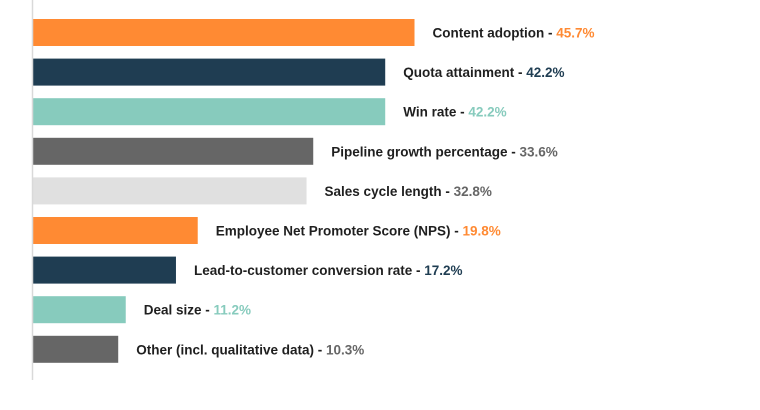  What do you see at coordinates (473, 191) in the screenshot?
I see `value-label: 32.8%` at bounding box center [473, 191].